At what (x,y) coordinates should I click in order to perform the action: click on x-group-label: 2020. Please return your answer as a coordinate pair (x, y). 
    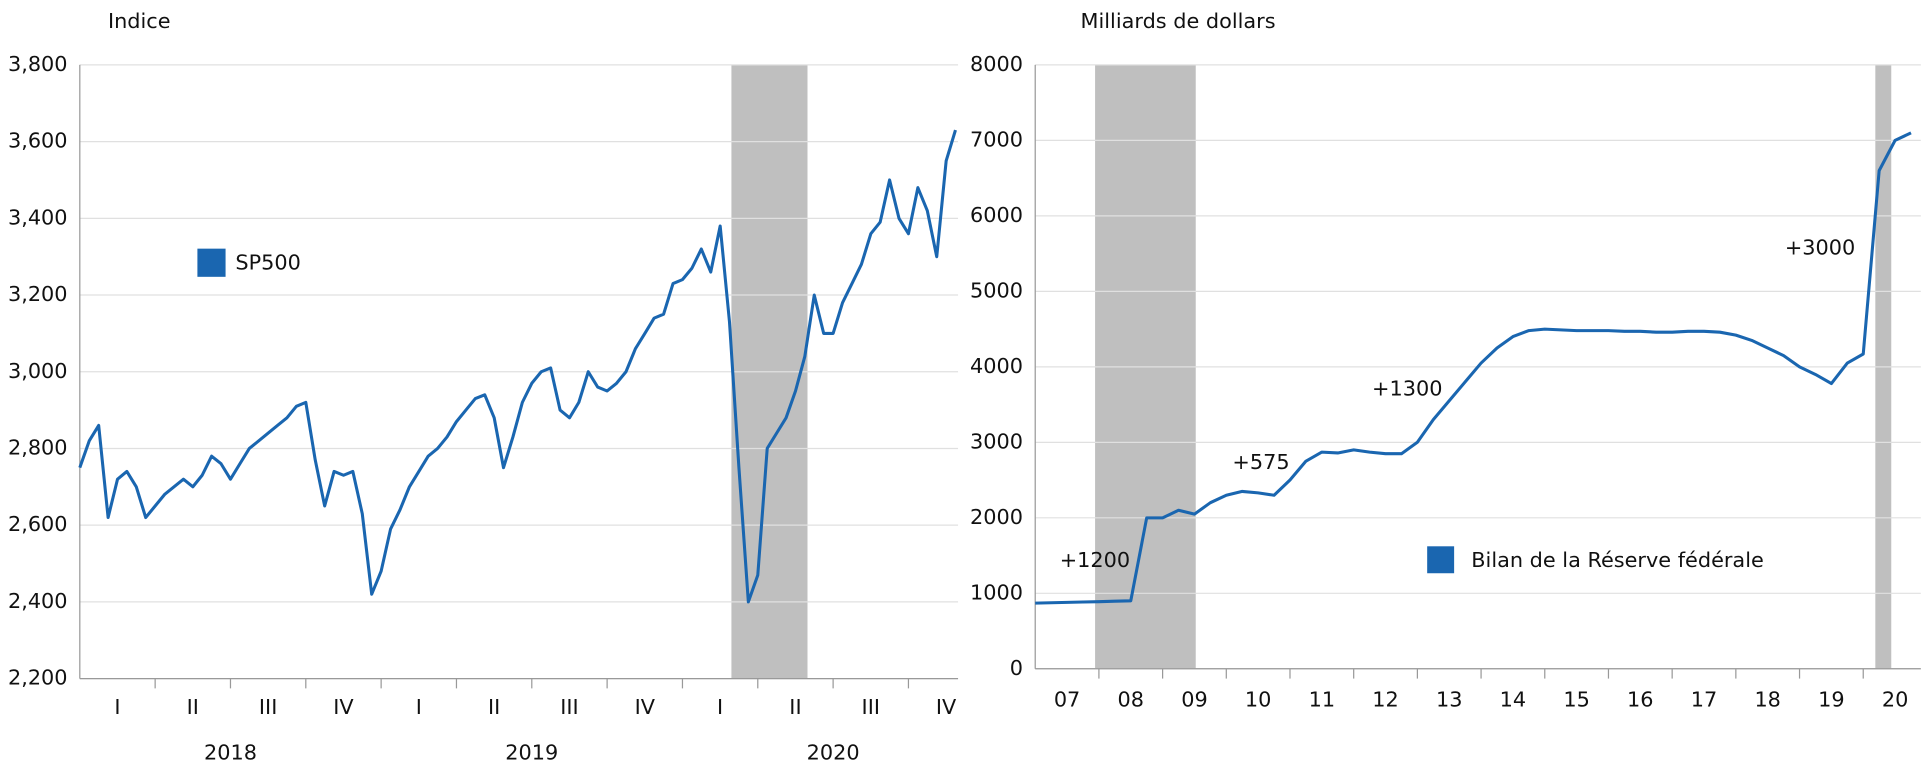
    Looking at the image, I should click on (833, 752).